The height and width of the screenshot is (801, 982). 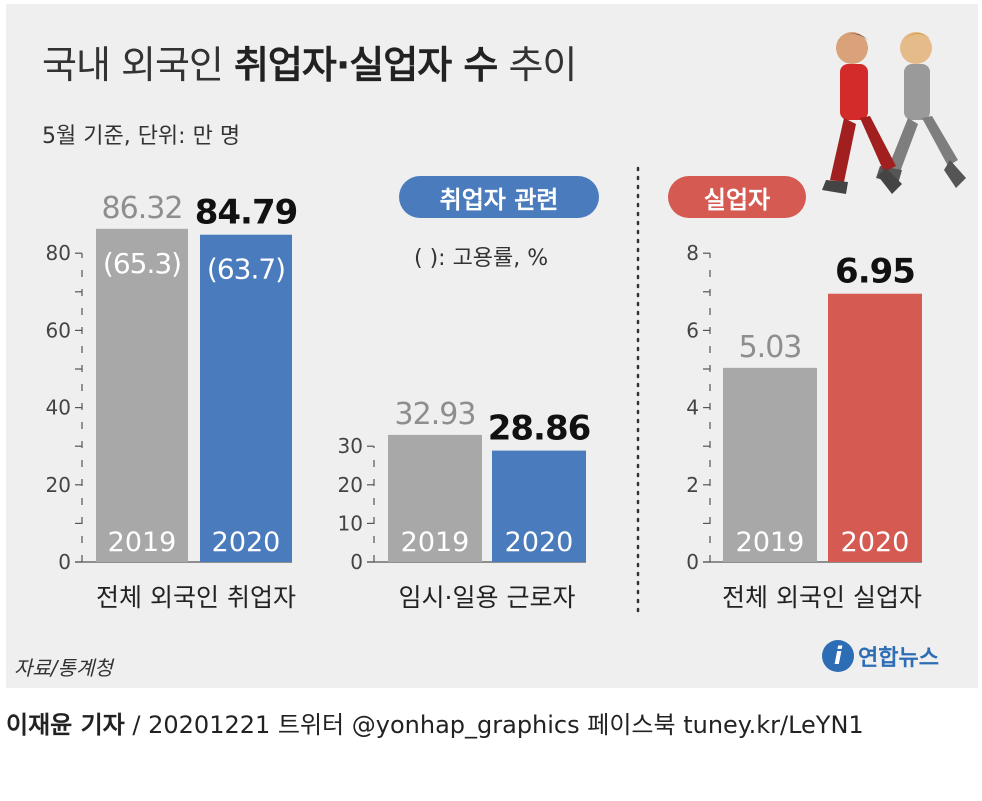 I want to click on y-tick-label: 2, so click(x=692, y=485).